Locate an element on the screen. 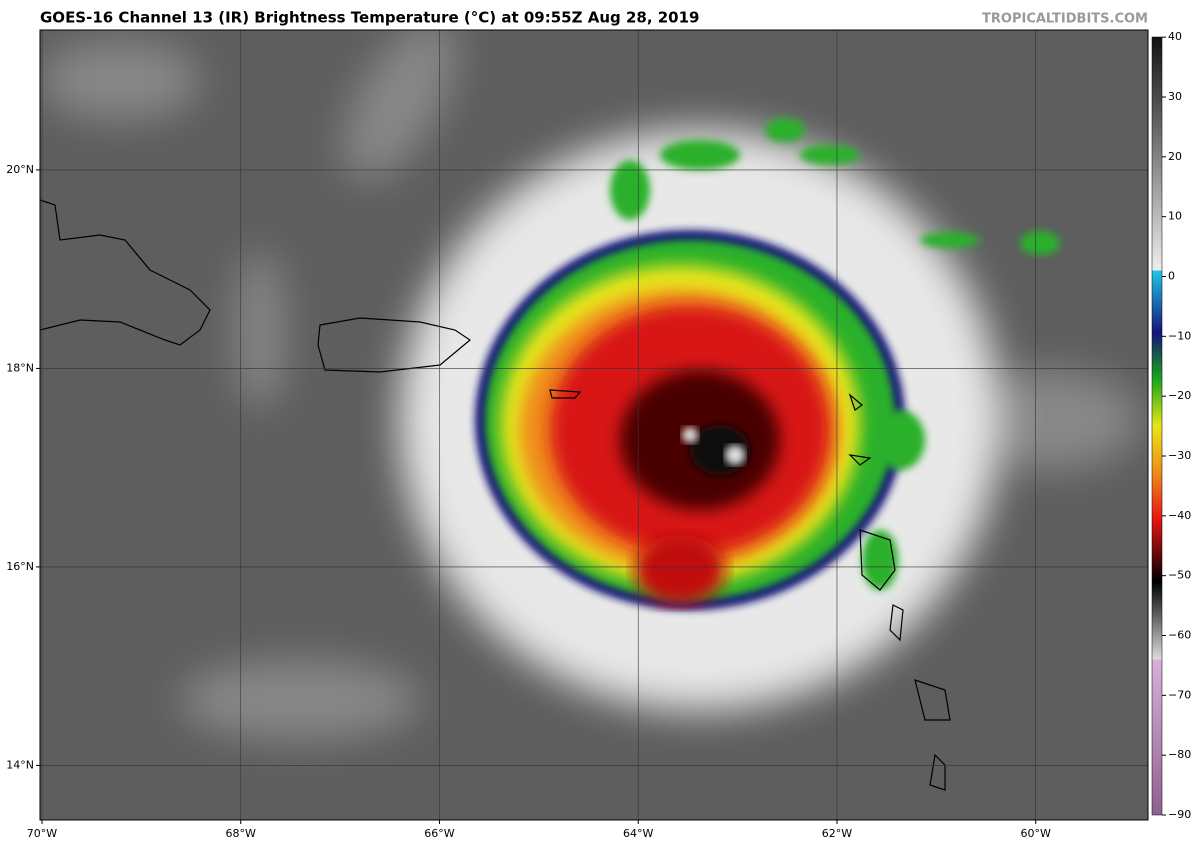 The image size is (1199, 848). colorbar-label: −30 is located at coordinates (1179, 455).